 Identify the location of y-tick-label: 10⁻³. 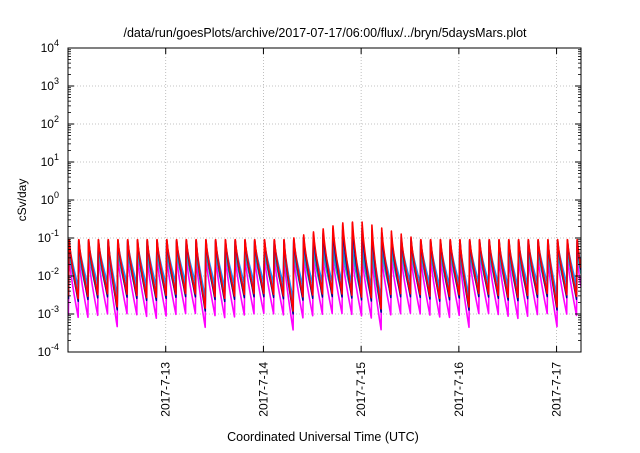
(48, 312).